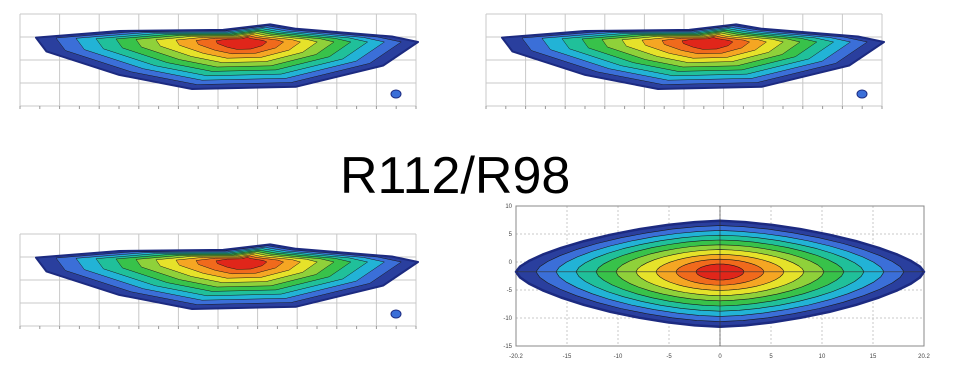 Image resolution: width=957 pixels, height=371 pixels. I want to click on x-tick-label: -15, so click(567, 357).